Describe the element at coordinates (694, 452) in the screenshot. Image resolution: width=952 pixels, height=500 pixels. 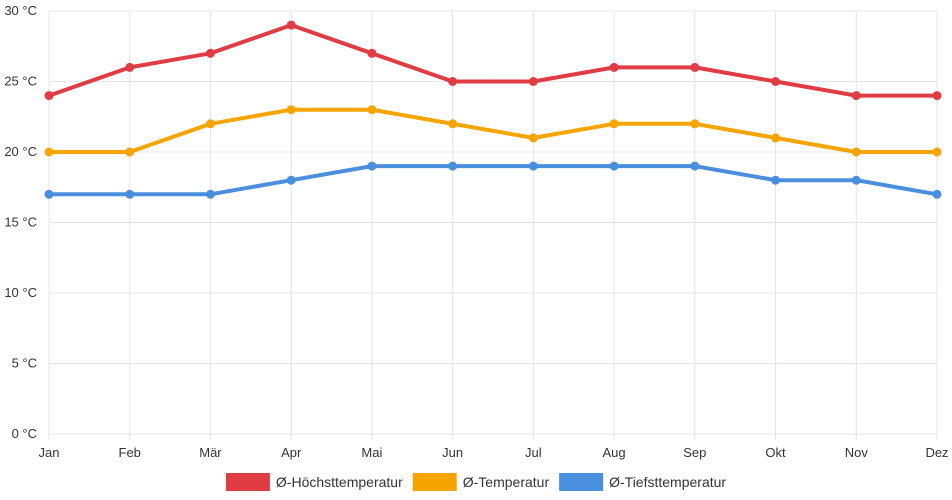
I see `x-tick-label: Sep` at that location.